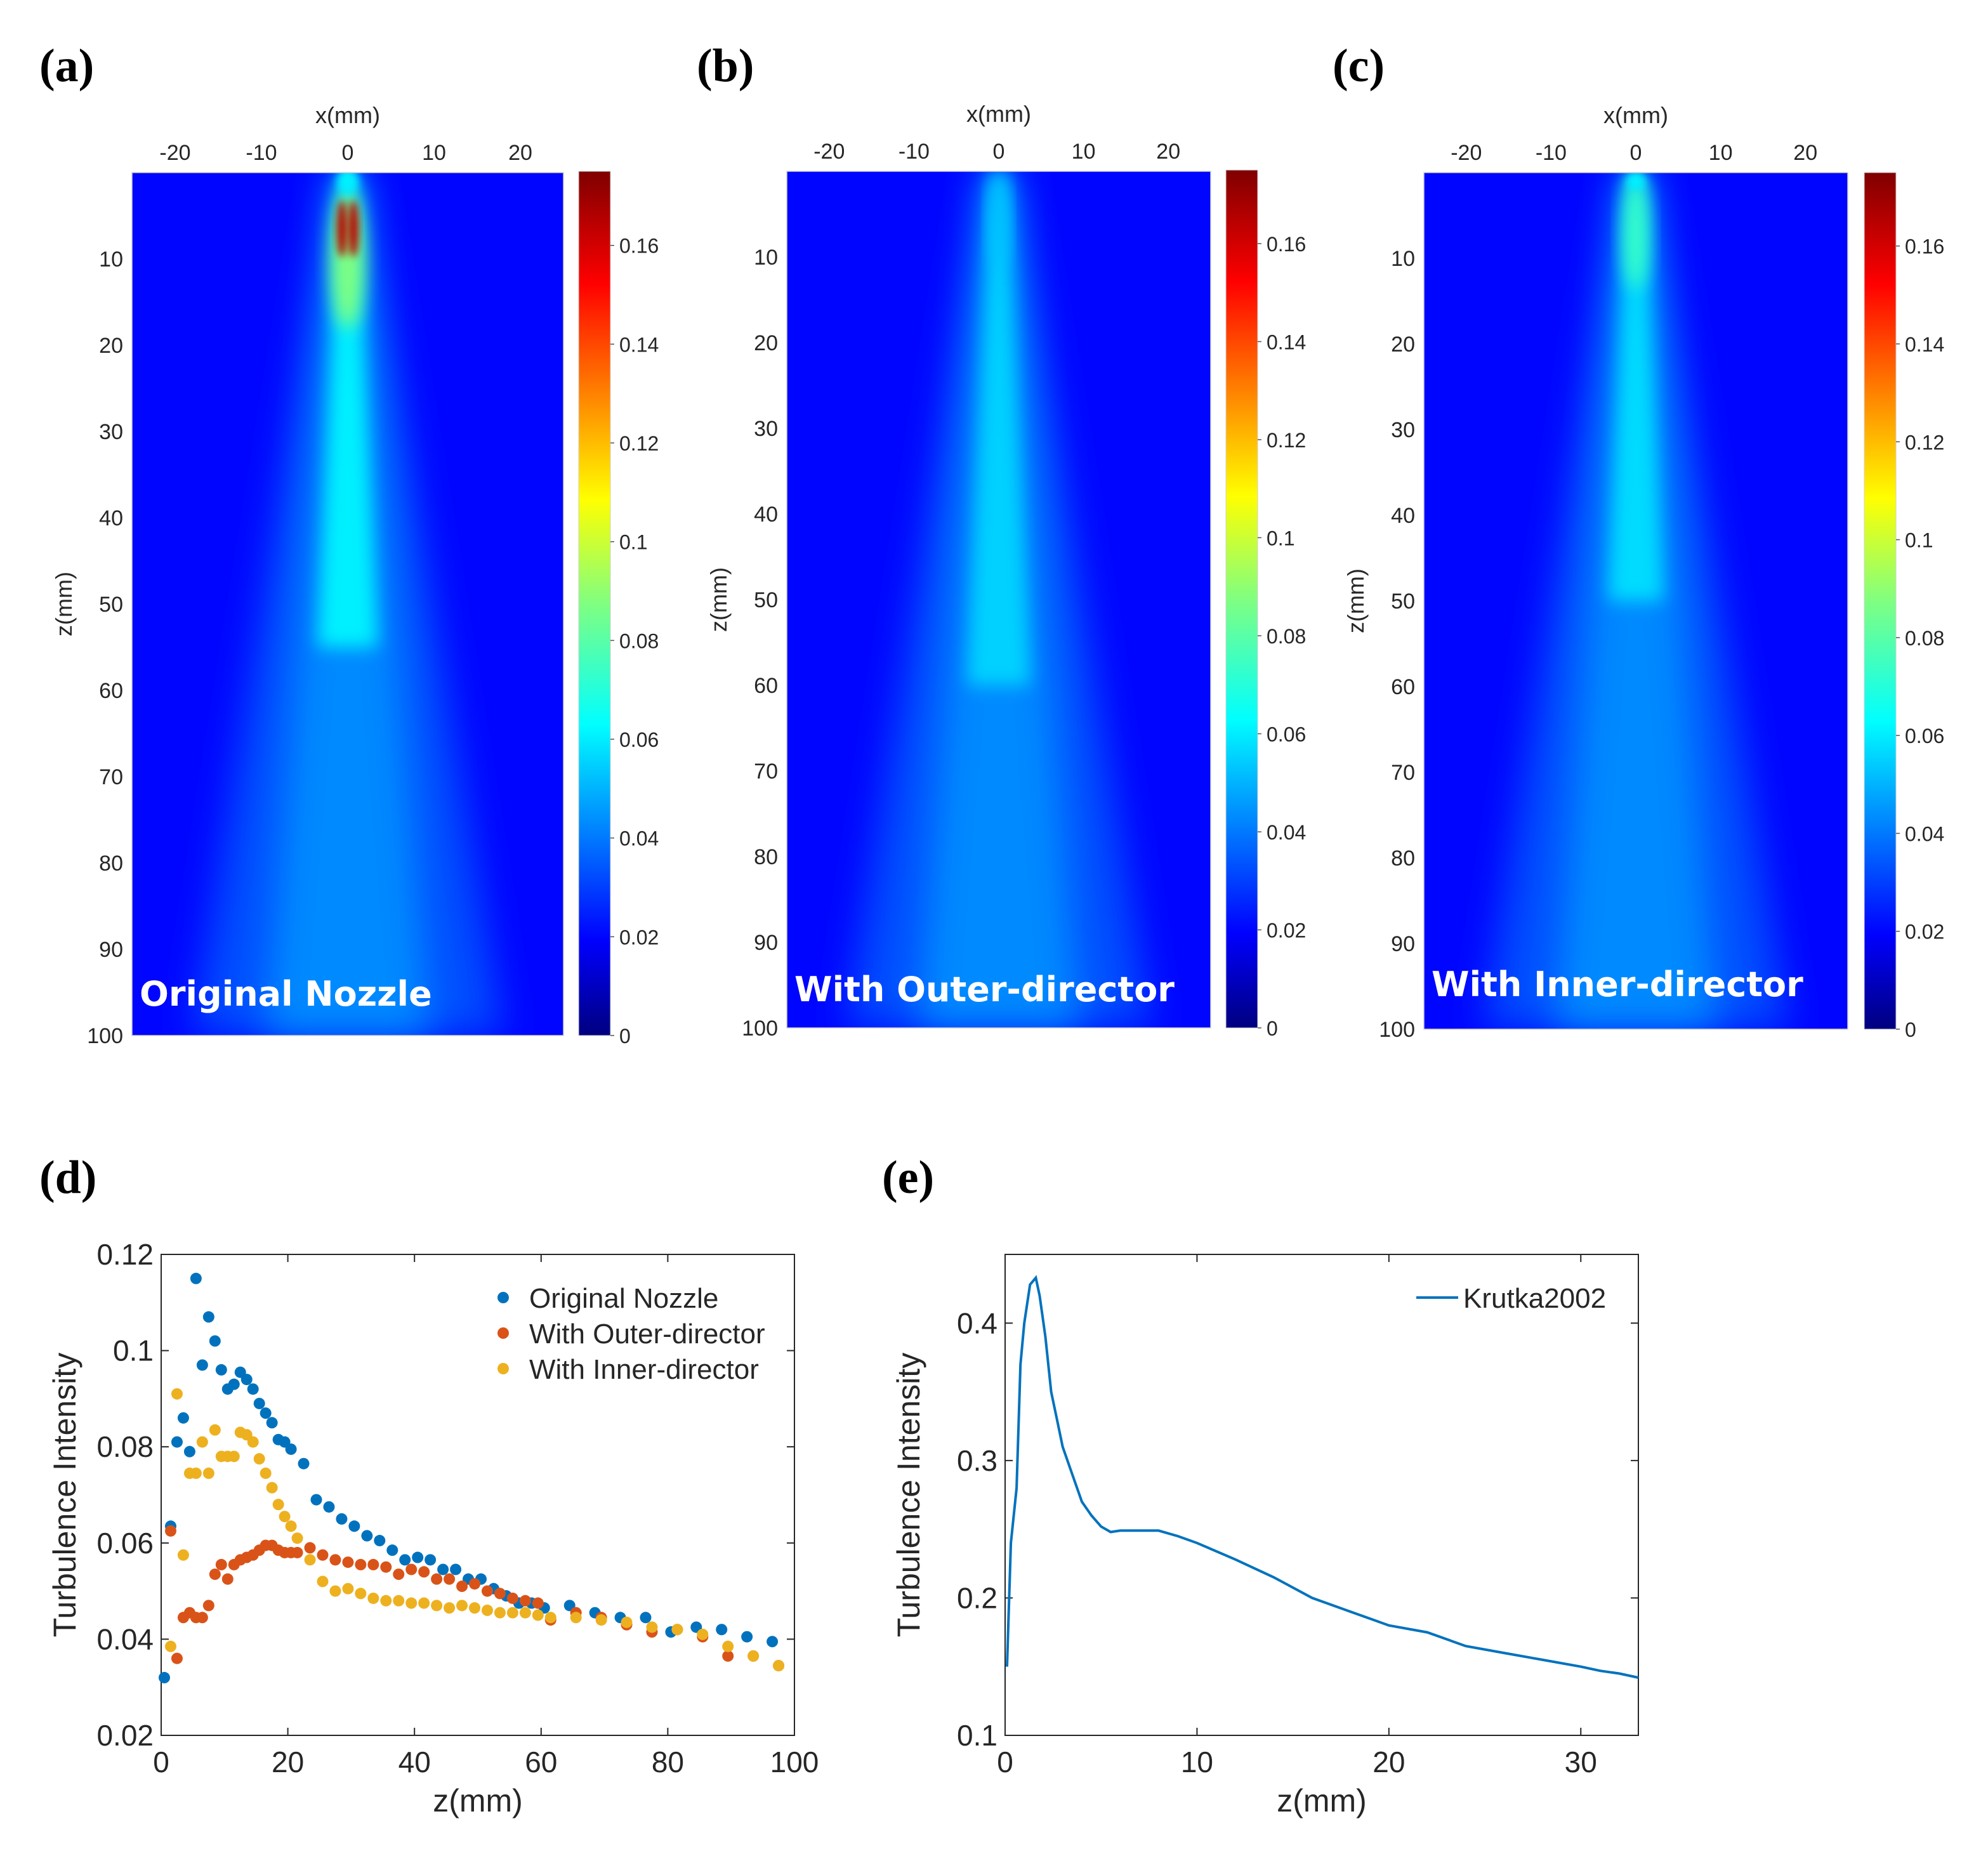 This screenshot has width=1988, height=1861. What do you see at coordinates (1534, 1299) in the screenshot?
I see `legend-label: Krutka2002` at bounding box center [1534, 1299].